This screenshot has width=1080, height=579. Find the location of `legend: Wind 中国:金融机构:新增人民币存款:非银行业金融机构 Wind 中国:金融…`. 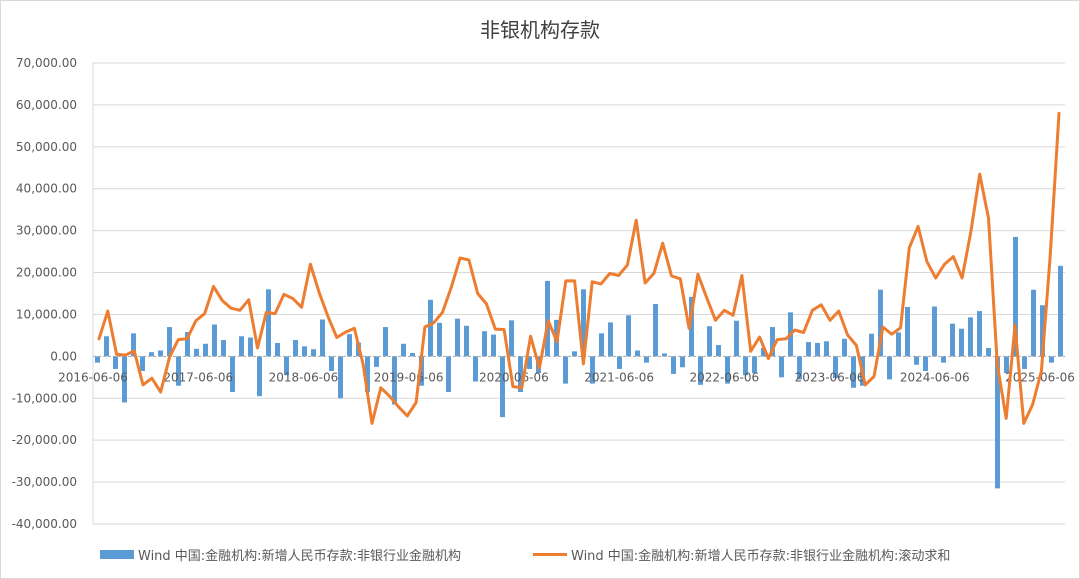

legend: Wind 中国:金融机构:新增人民币存款:非银行业金融机构 Wind 中国:金融… is located at coordinates (540, 555).